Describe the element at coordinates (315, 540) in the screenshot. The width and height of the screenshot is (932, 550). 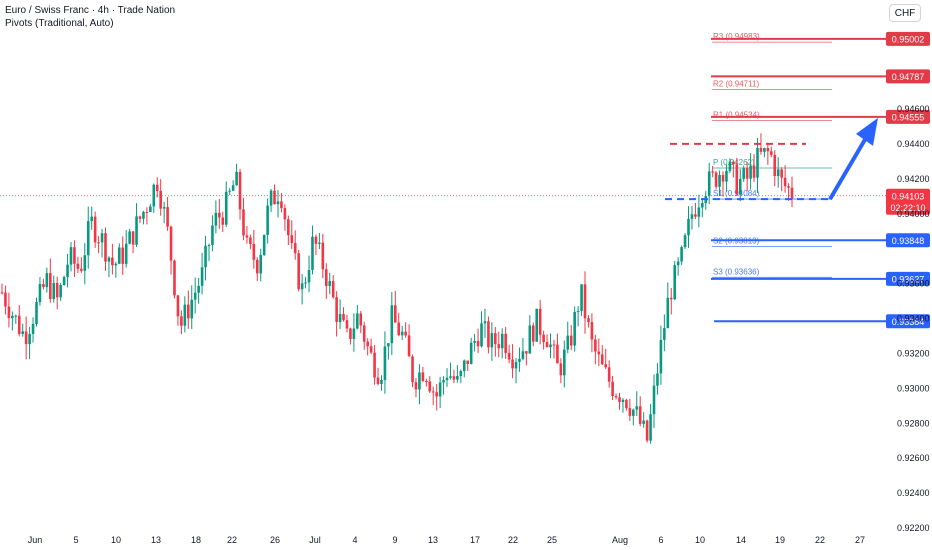
I see `time-tick-label: Jul` at that location.